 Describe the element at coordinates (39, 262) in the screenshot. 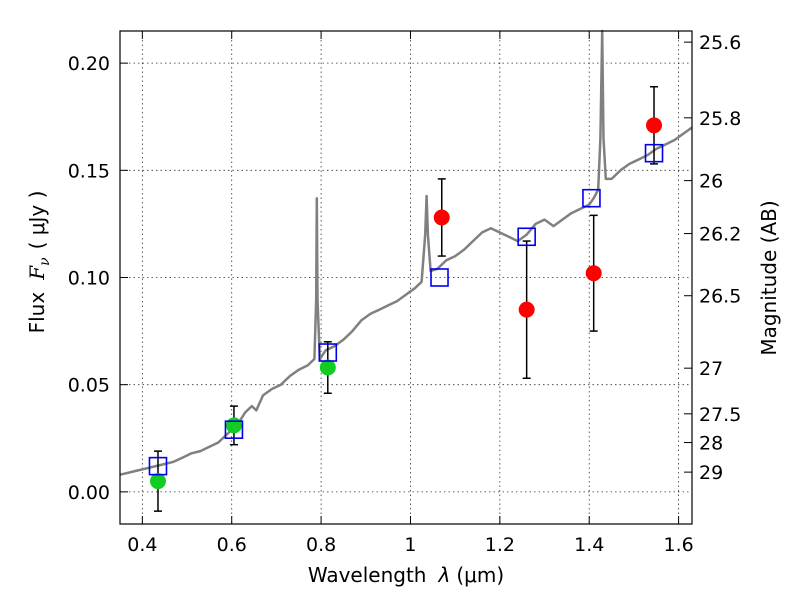

I see `y-axis-label: FluxFν( μJy )` at that location.